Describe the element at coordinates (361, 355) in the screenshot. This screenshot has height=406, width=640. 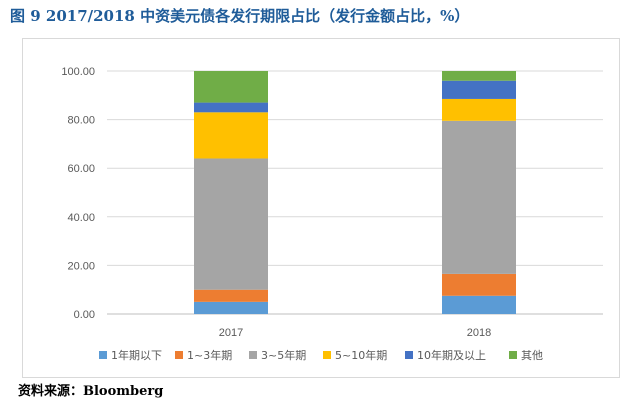
I see `legend-label: 5~10年期` at that location.